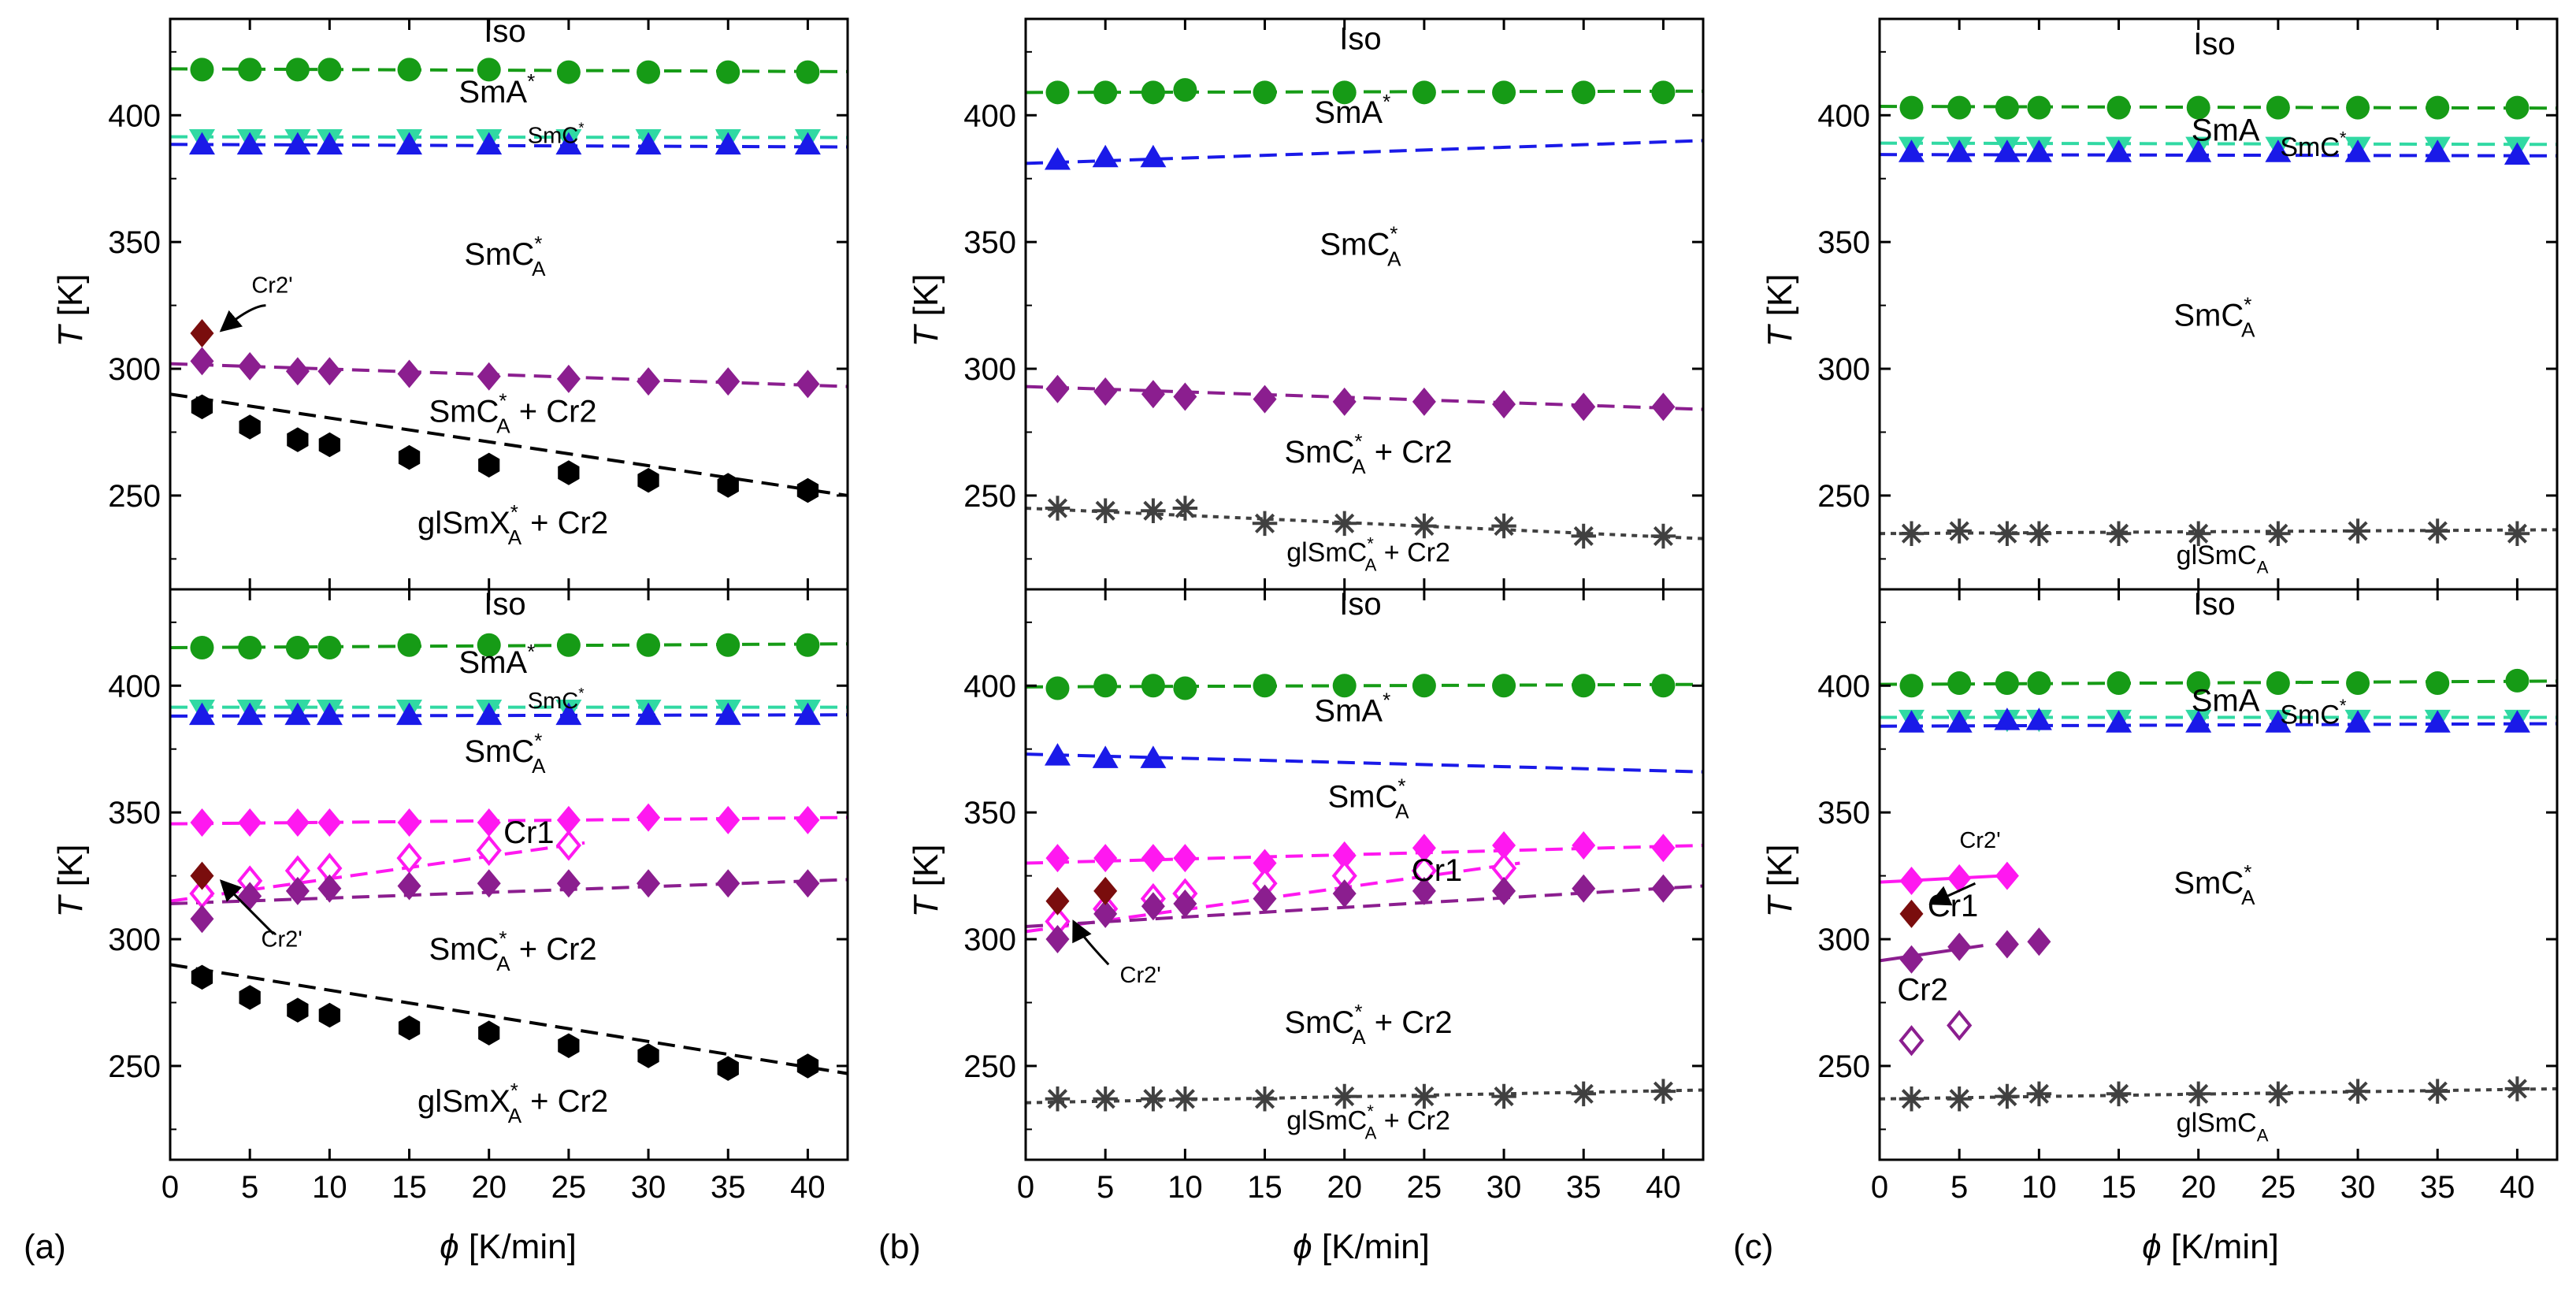 Image resolution: width=2576 pixels, height=1300 pixels. I want to click on phase-label-c-bottom-2: SmC*, so click(2313, 713).